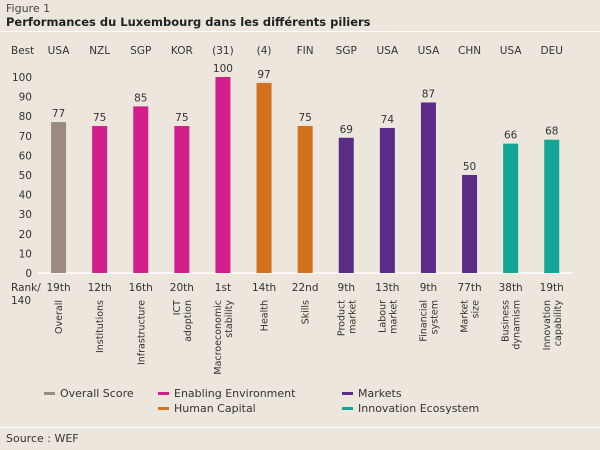 This screenshot has height=450, width=600. What do you see at coordinates (223, 288) in the screenshot?
I see `rank-label: 1st` at bounding box center [223, 288].